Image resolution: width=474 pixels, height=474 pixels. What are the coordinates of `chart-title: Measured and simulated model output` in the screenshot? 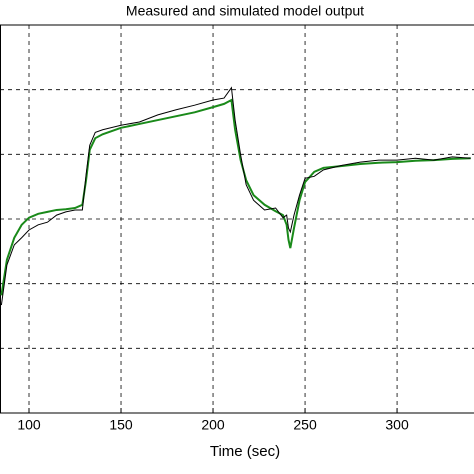 It's located at (245, 11).